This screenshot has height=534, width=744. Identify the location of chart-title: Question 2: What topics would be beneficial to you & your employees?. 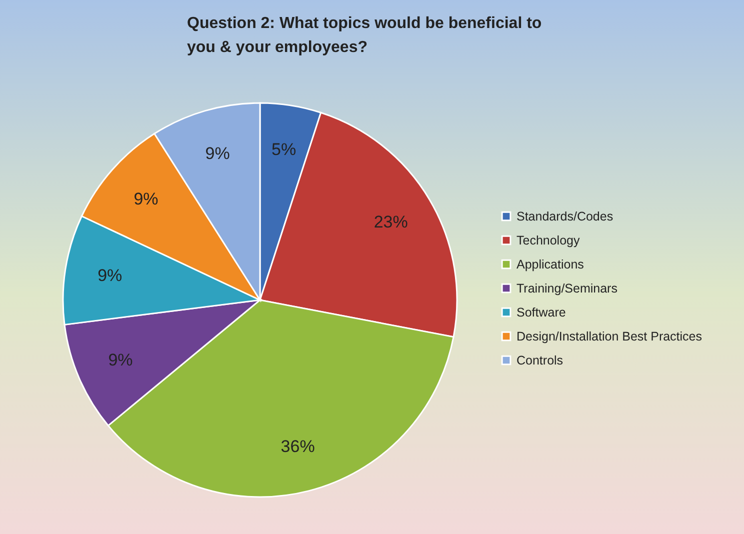
(364, 35).